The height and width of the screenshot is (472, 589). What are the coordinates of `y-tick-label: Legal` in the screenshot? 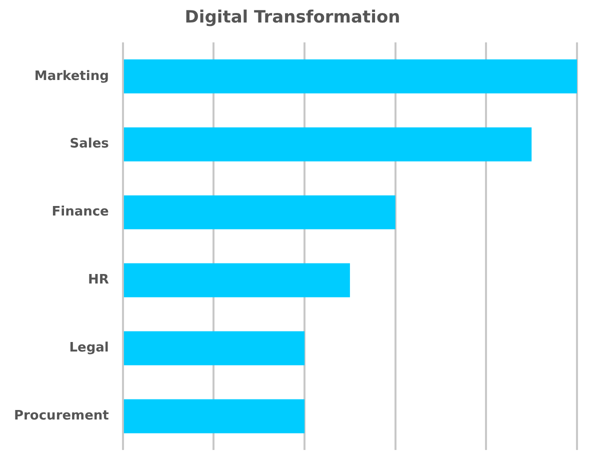 It's located at (89, 348).